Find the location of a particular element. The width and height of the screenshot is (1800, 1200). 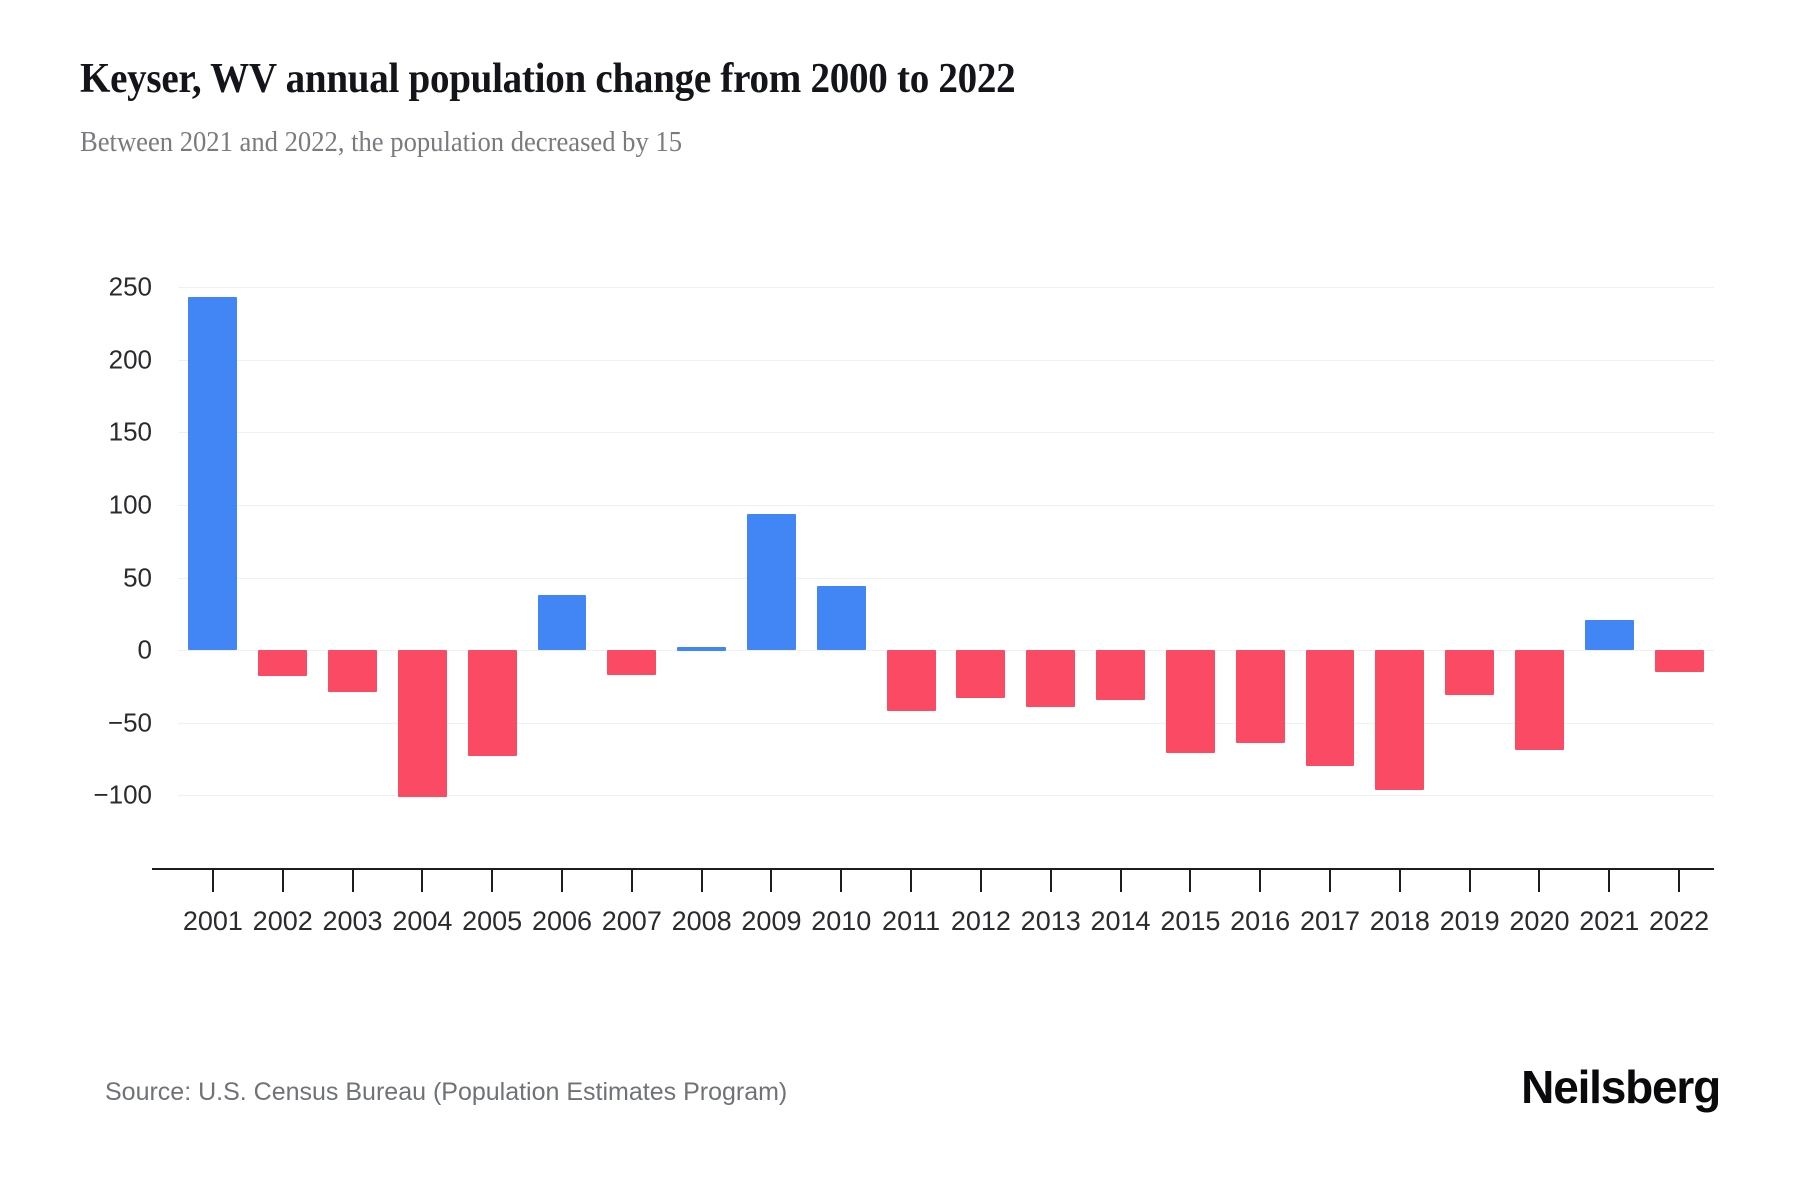

bar-2013 is located at coordinates (1051, 678).